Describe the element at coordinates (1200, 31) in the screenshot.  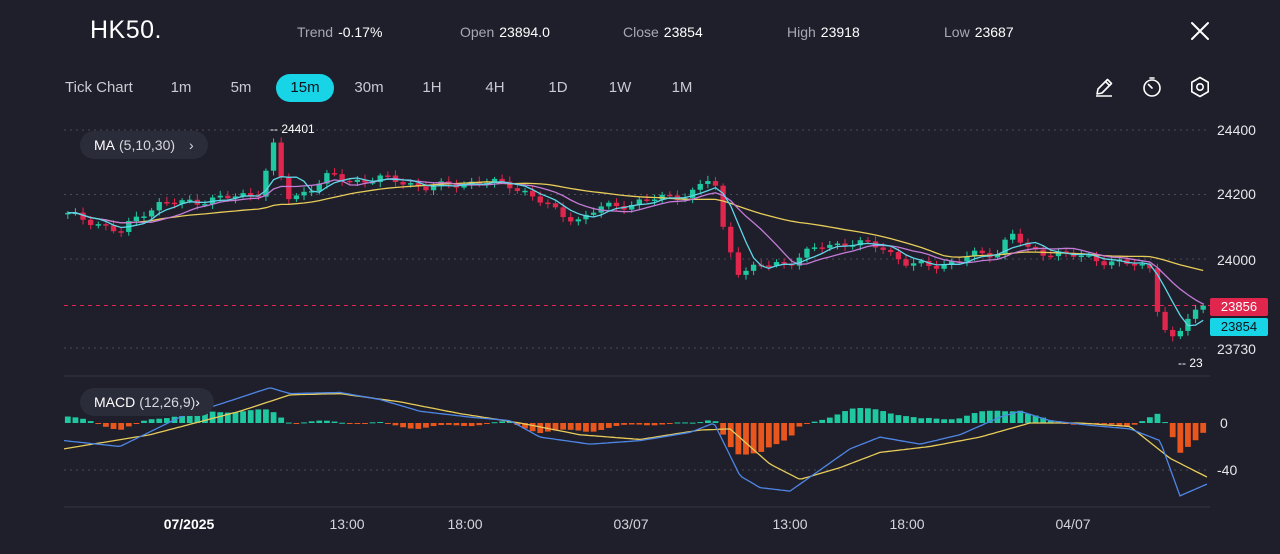
I see `close-icon` at that location.